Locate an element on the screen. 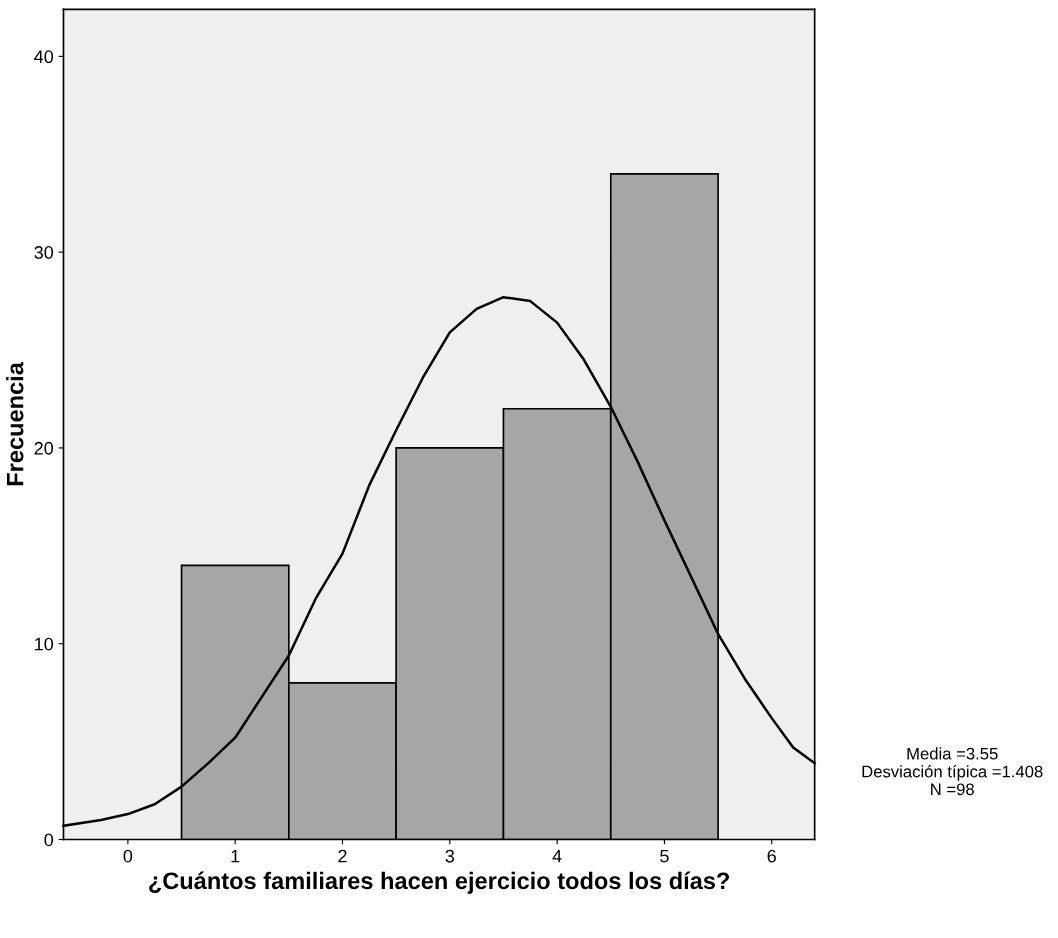 This screenshot has width=1058, height=938. x-axis-title: ¿Cuántos familiares hacen ejercicio todos los días? is located at coordinates (439, 882).